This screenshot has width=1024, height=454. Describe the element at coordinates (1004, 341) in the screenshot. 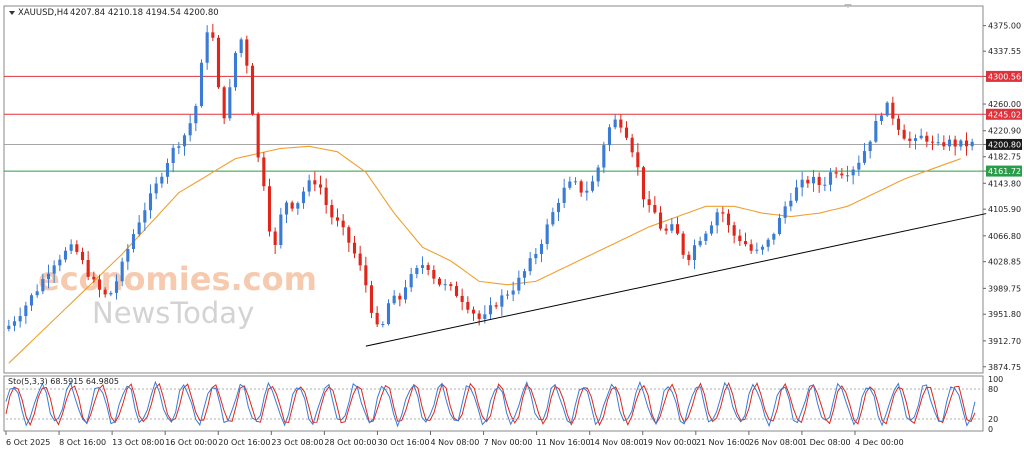

I see `y-tick-label: 3912.70` at that location.